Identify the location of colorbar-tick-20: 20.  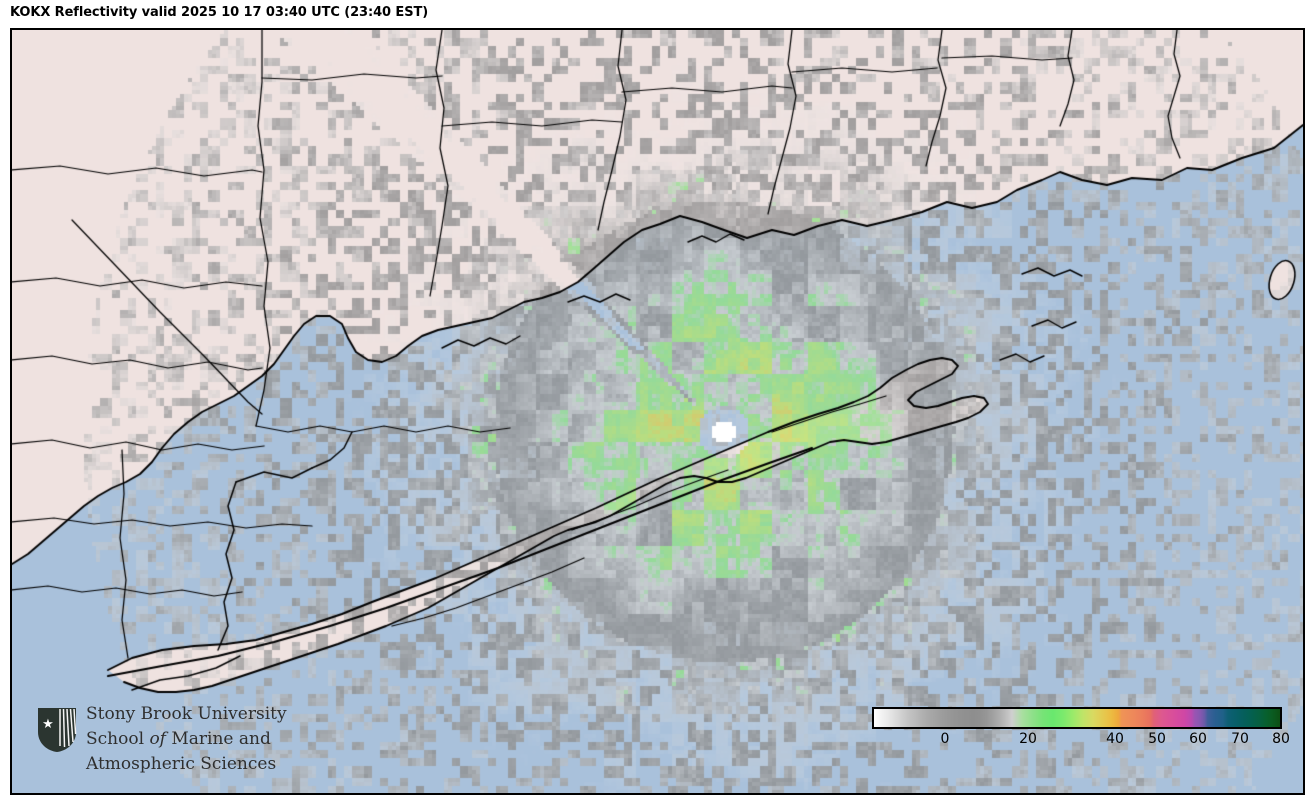
(1028, 739).